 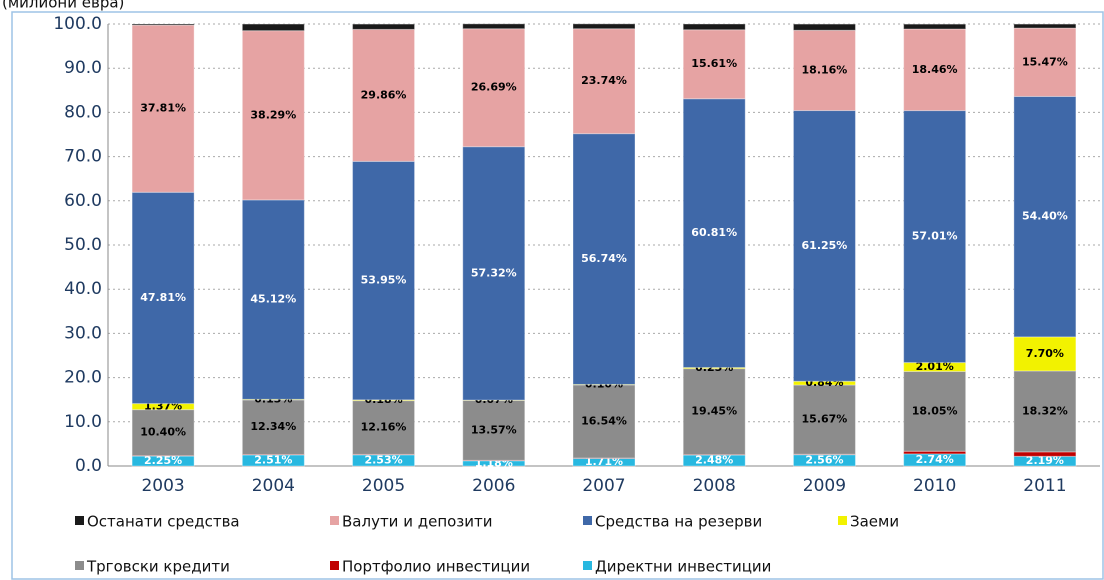 What do you see at coordinates (1044, 486) in the screenshot?
I see `x-tick-label: 2011` at bounding box center [1044, 486].